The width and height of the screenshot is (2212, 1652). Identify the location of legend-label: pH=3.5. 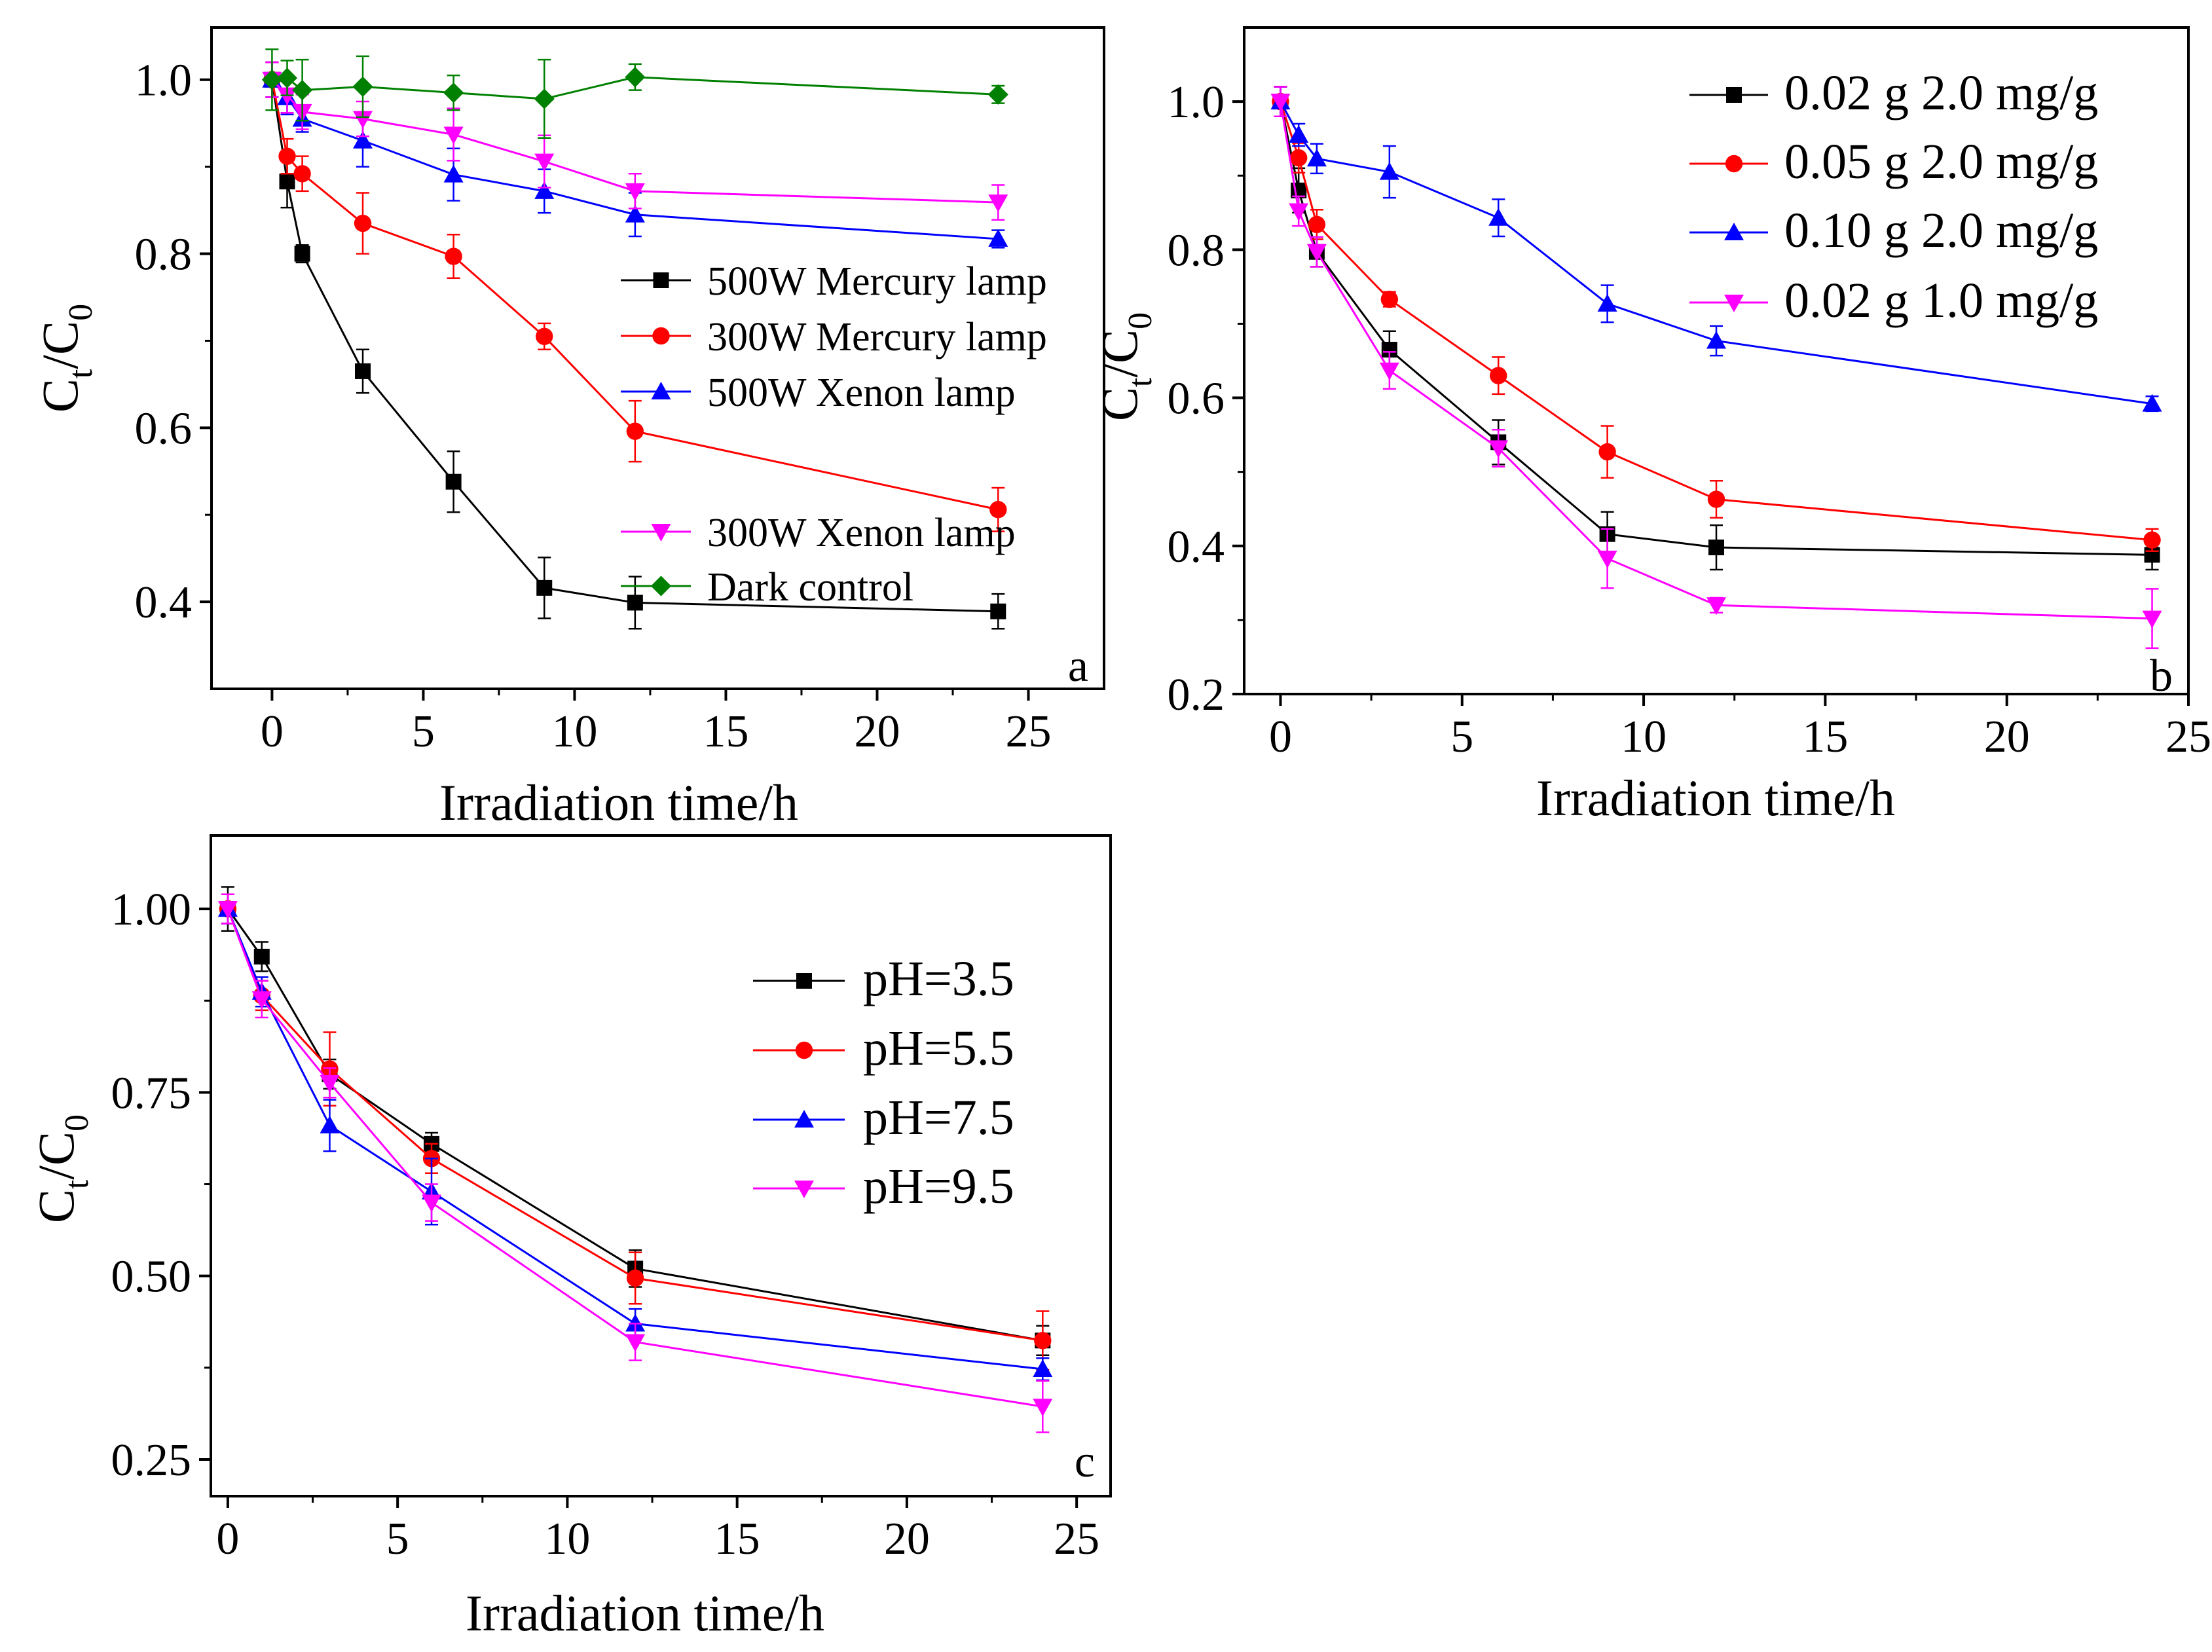
(938, 978).